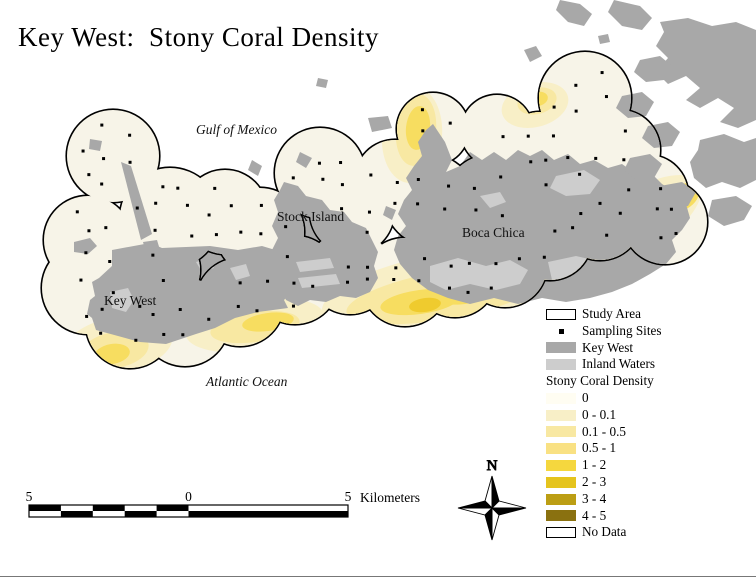 Image resolution: width=756 pixels, height=577 pixels. I want to click on legend-item: 3 - 4, so click(648, 499).